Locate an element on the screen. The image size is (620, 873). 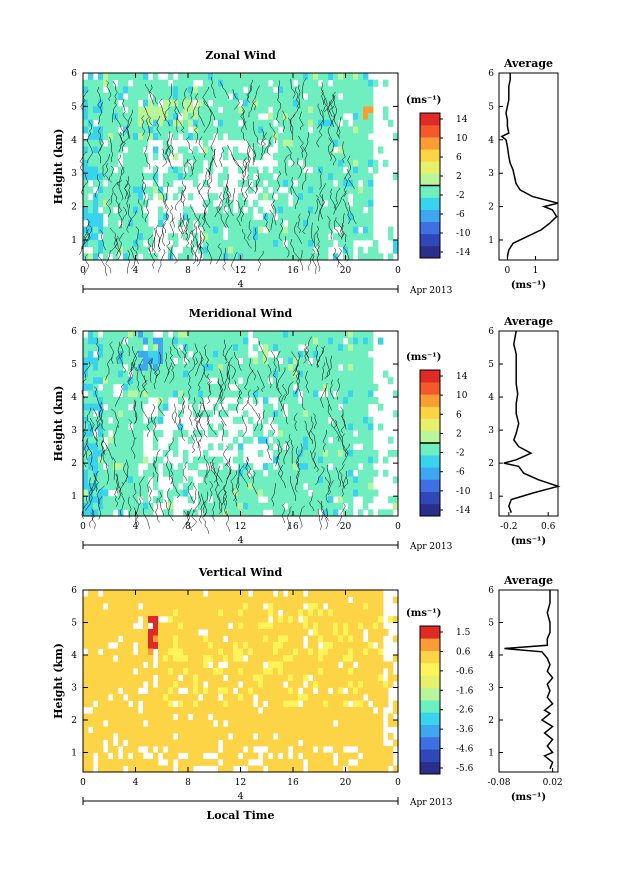
x-tick-label: 0.02 is located at coordinates (553, 783).